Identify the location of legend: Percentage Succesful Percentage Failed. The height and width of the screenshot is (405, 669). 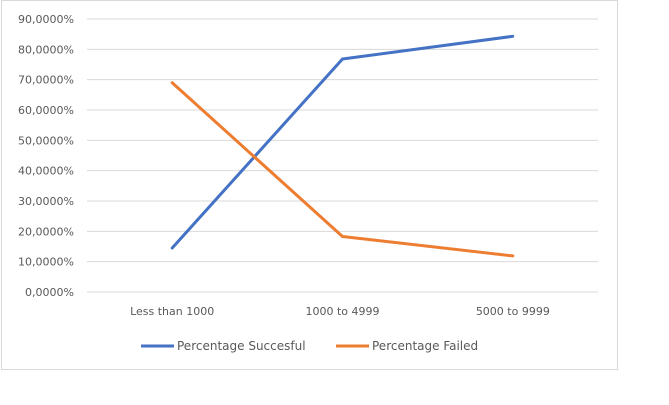
(309, 346).